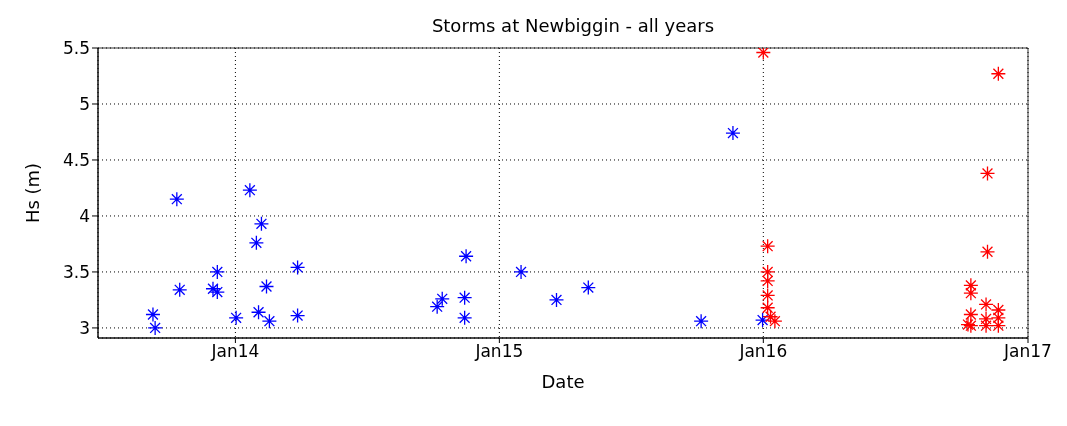  Describe the element at coordinates (235, 351) in the screenshot. I see `x-tick-label: Jan14` at that location.